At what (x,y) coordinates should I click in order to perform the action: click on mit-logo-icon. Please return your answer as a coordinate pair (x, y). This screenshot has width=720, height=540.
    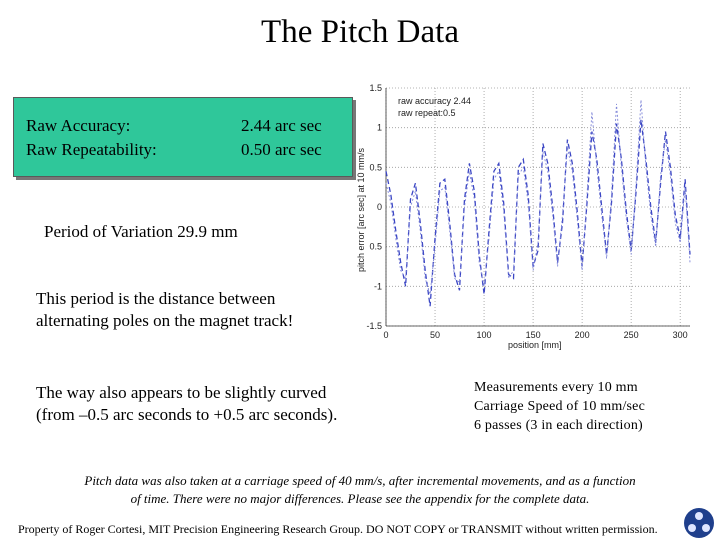
    Looking at the image, I should click on (699, 523).